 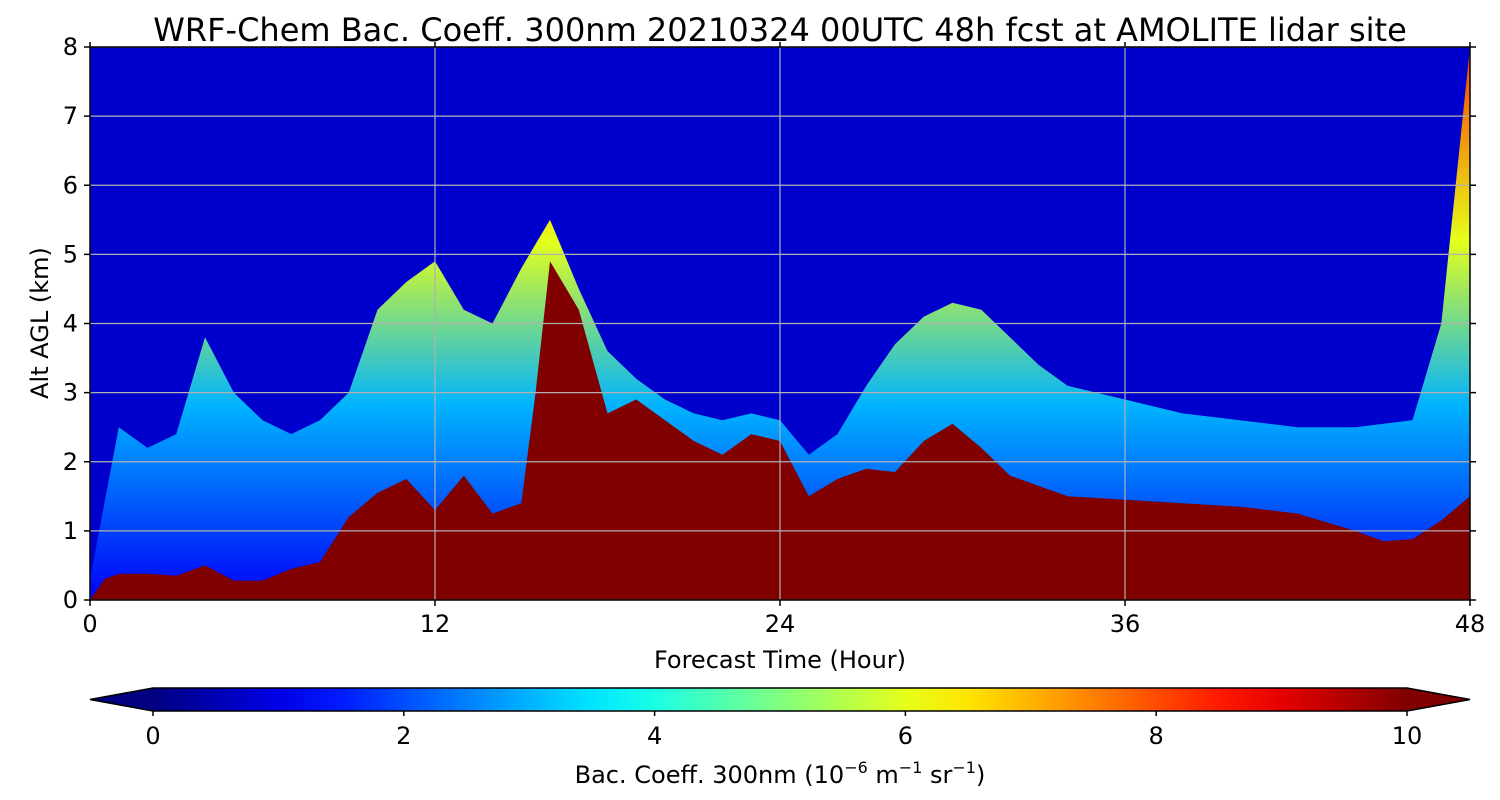 What do you see at coordinates (856, 767) in the screenshot?
I see `colorbar-label-exponent-1: −6` at bounding box center [856, 767].